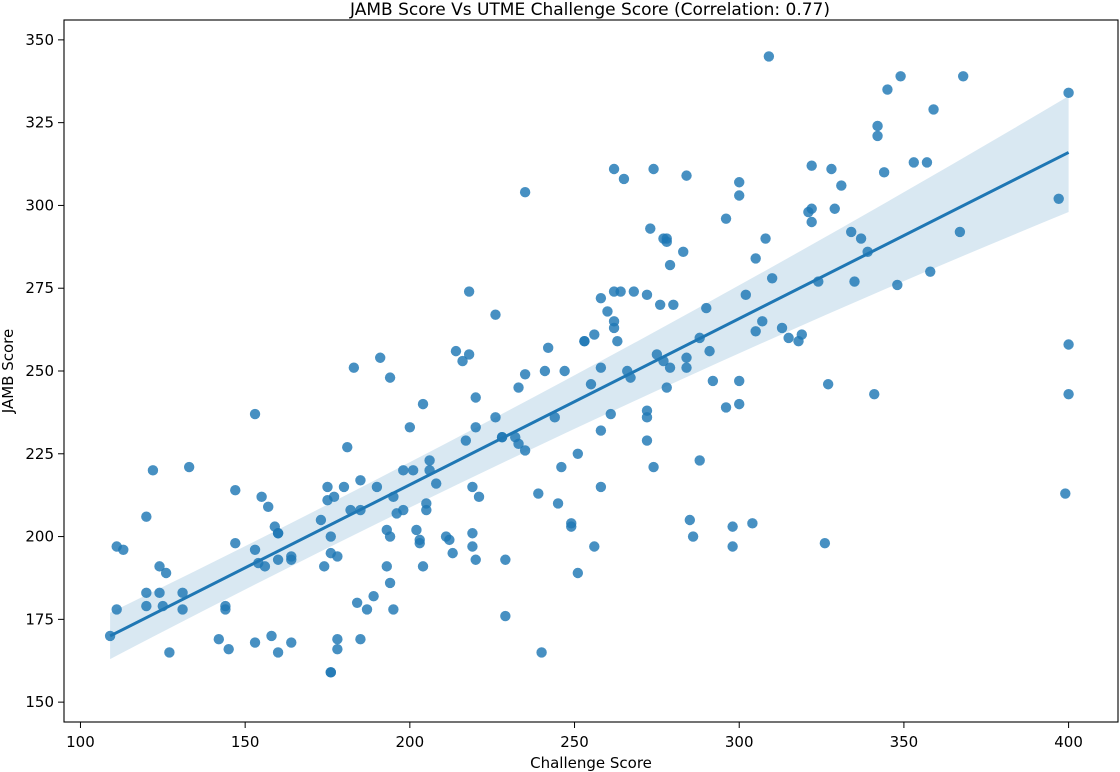 The image size is (1120, 772). Describe the element at coordinates (410, 742) in the screenshot. I see `x-tick-label: 200` at that location.